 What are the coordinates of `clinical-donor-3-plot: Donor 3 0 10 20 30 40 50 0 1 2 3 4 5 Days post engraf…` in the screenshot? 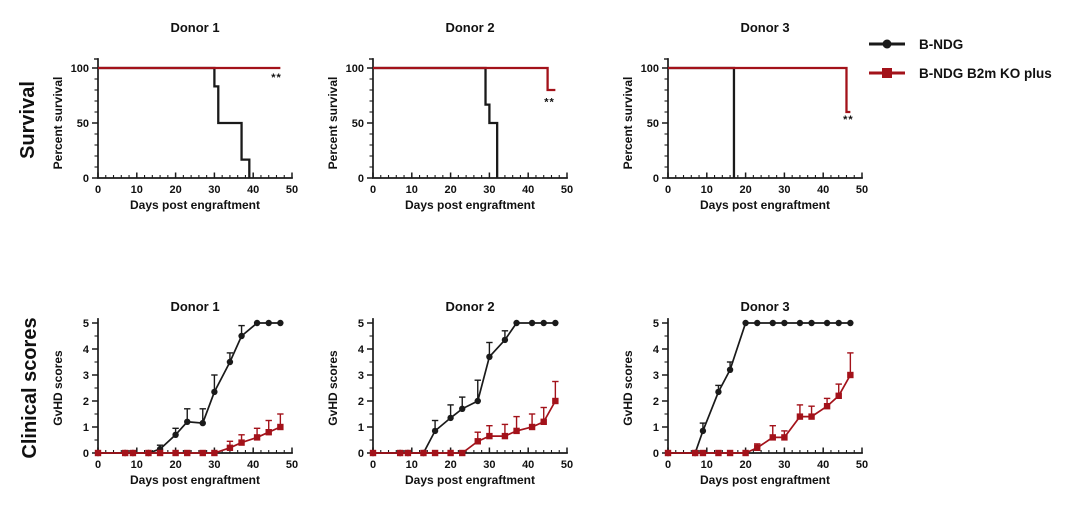 It's located at (744, 393).